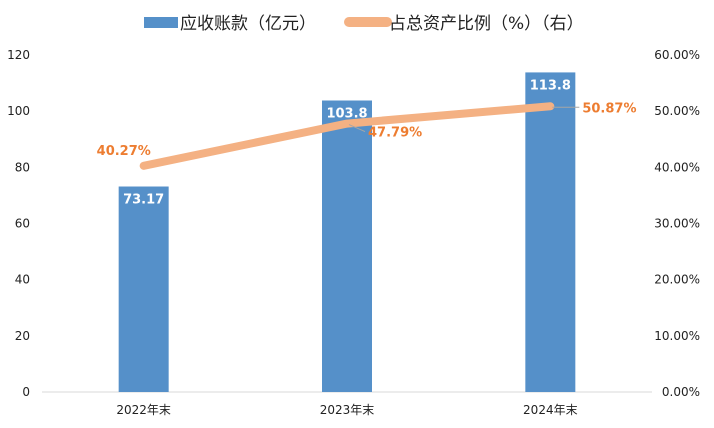 The width and height of the screenshot is (714, 428). What do you see at coordinates (18, 111) in the screenshot?
I see `y-left-tick-label: 100` at bounding box center [18, 111].